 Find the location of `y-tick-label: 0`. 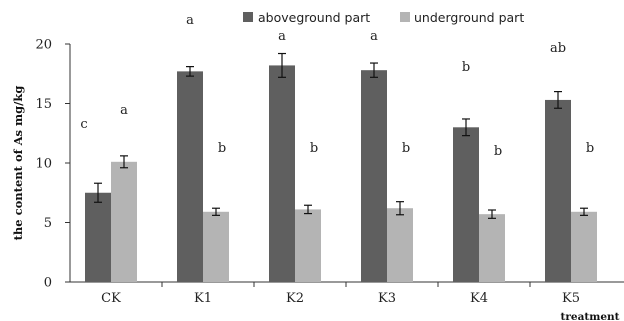

y-tick-label: 0 is located at coordinates (48, 283).